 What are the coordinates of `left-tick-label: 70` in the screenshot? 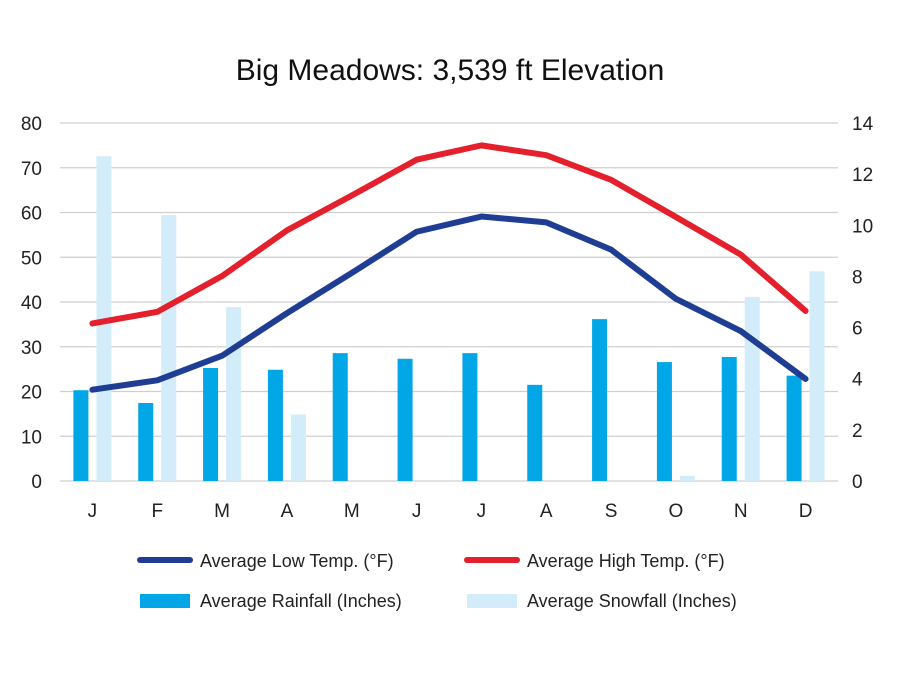 It's located at (31, 169).